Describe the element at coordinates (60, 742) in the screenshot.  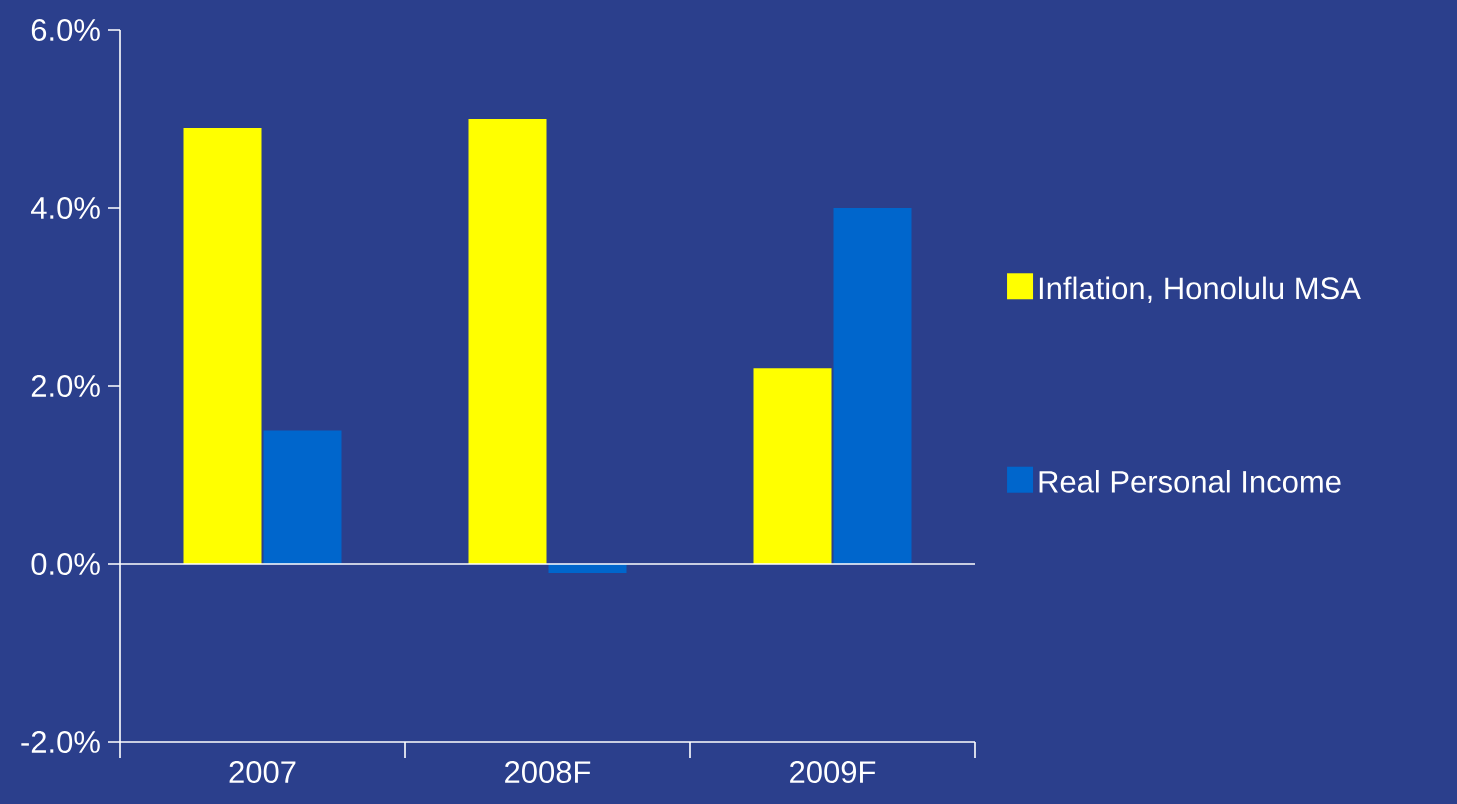
I see `y-tick-label: -2.0%` at that location.